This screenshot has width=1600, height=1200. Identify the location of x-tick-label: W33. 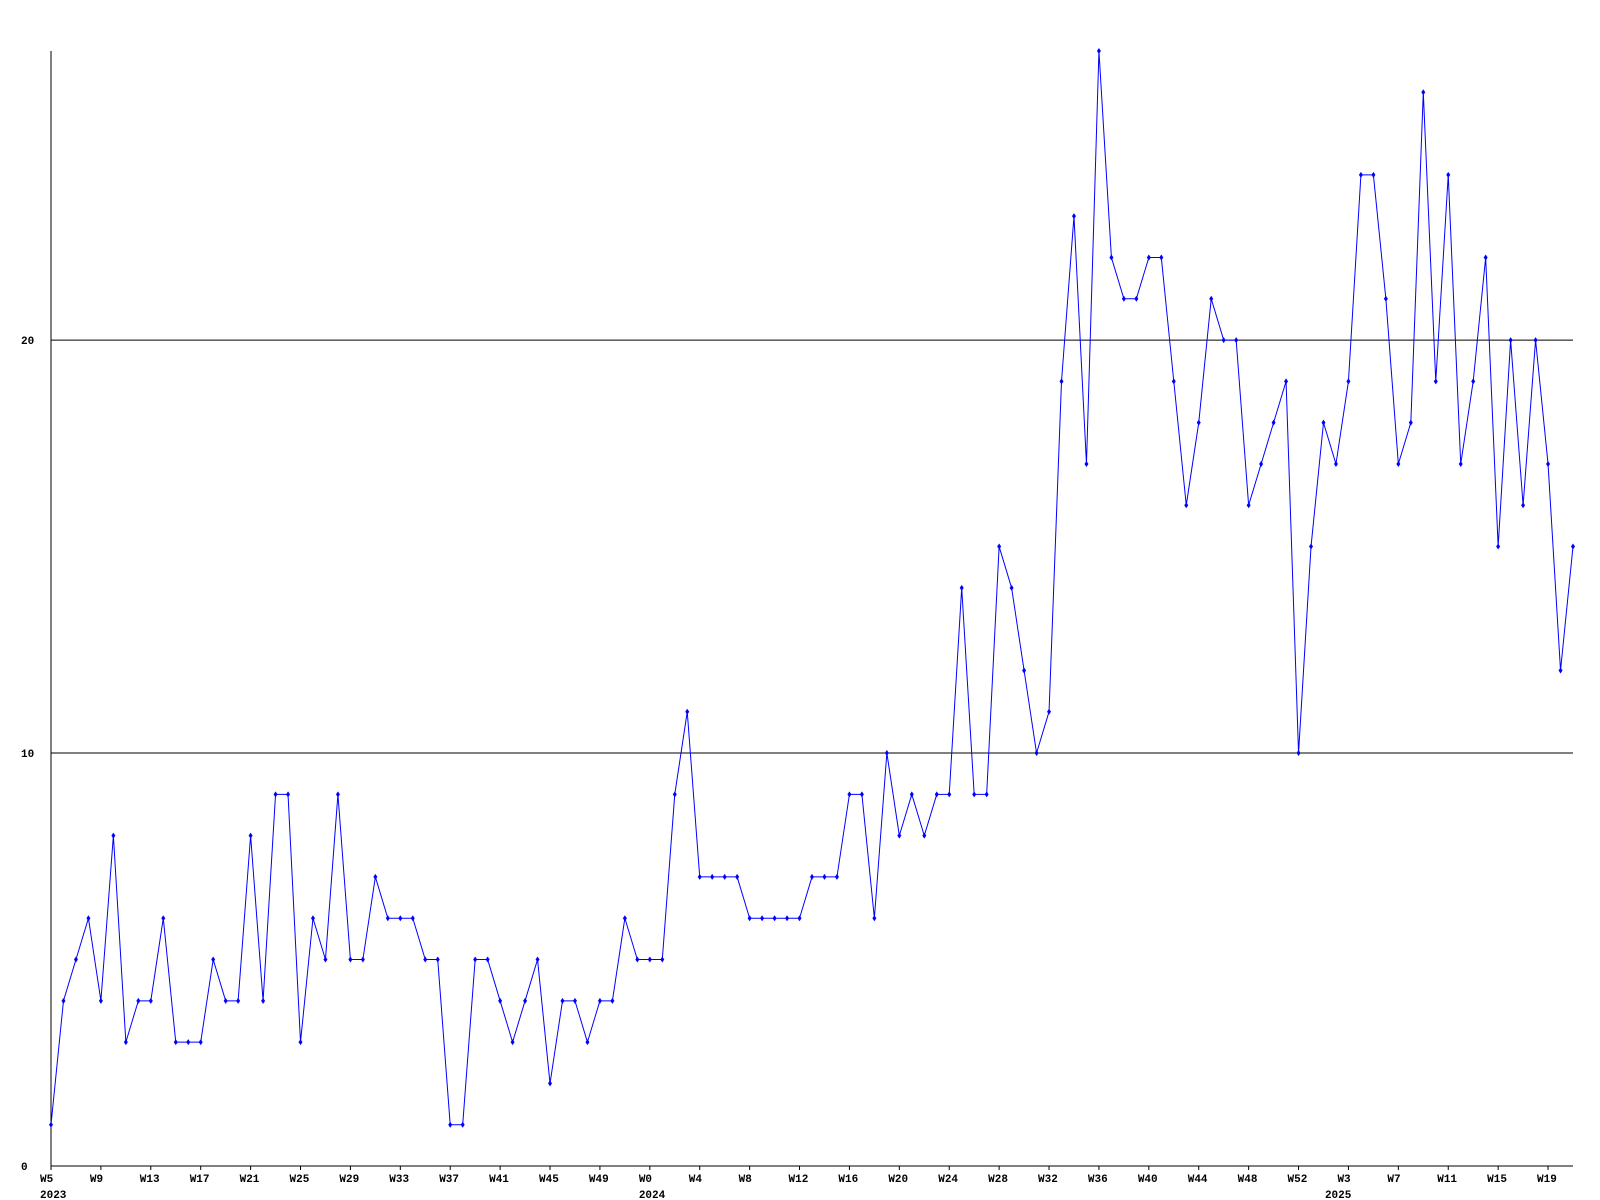
(399, 1180).